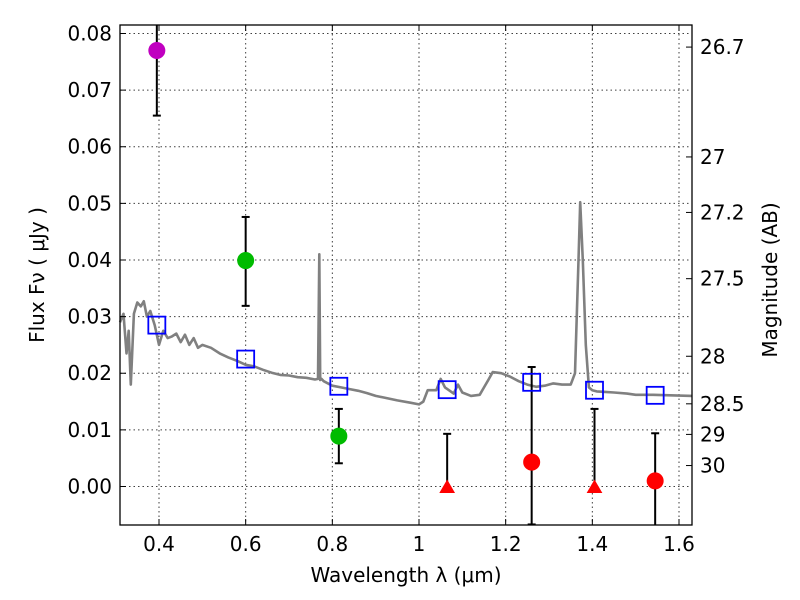 This screenshot has height=600, width=800. What do you see at coordinates (89, 260) in the screenshot?
I see `y-tick-label: 0.04` at bounding box center [89, 260].